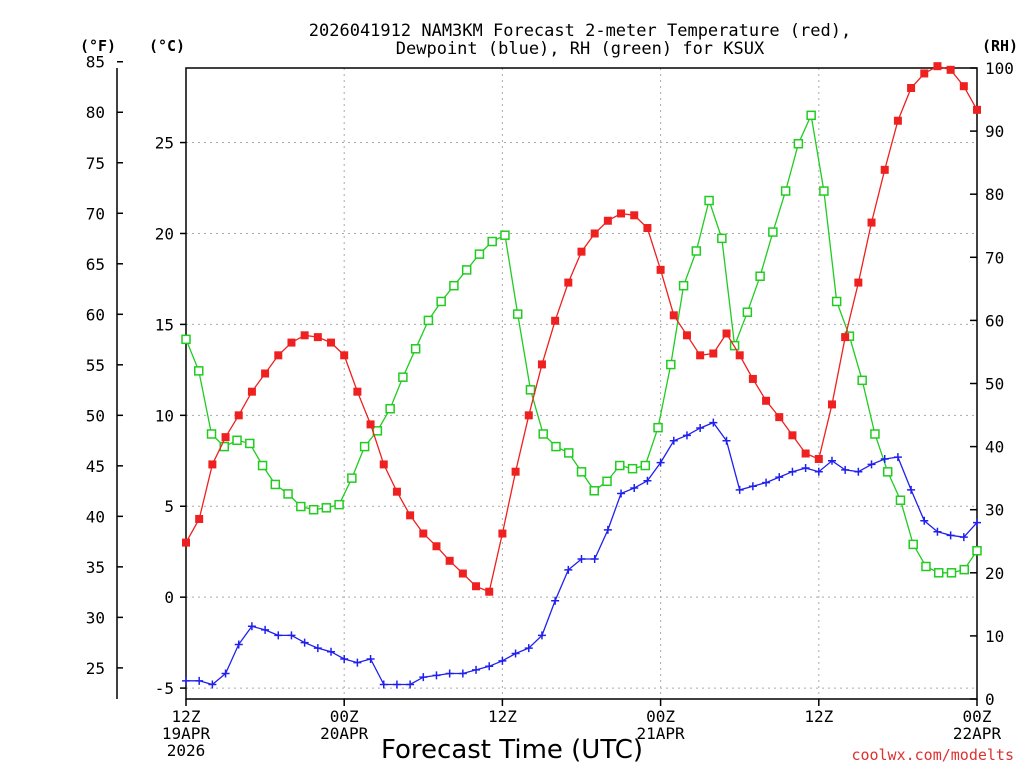 The width and height of the screenshot is (1024, 768). Describe the element at coordinates (999, 68) in the screenshot. I see `rh-tick-label: 100` at that location.